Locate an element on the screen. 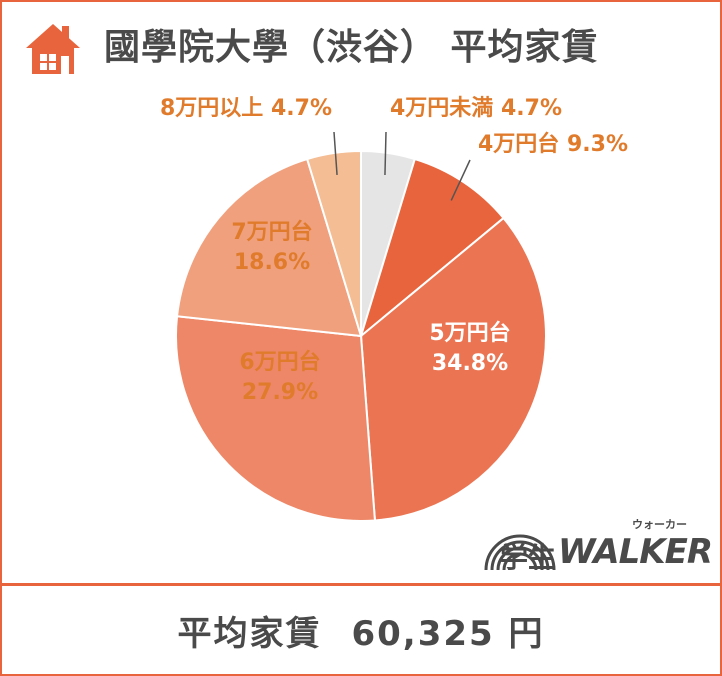 This screenshot has width=722, height=676. logo-arc-icon is located at coordinates (520, 552).